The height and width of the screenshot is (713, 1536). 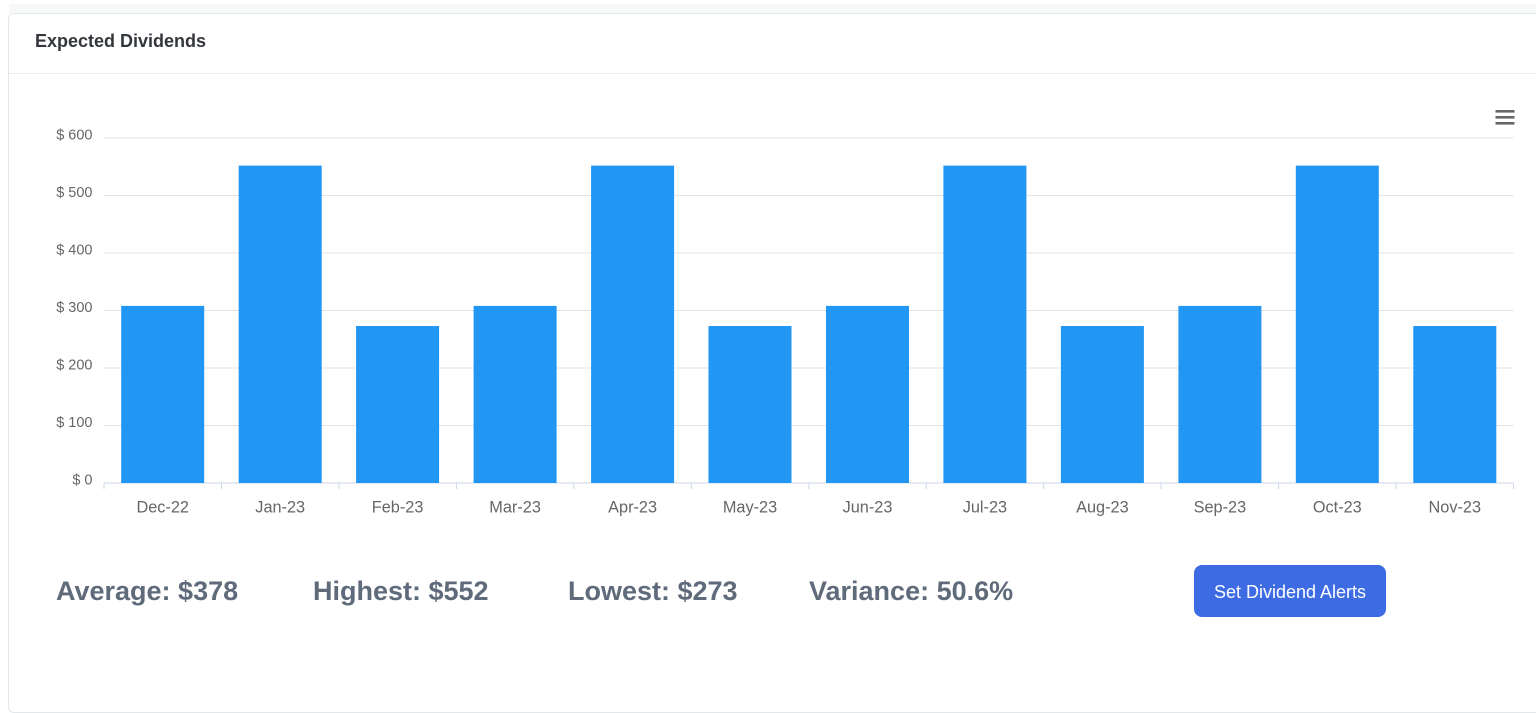 What do you see at coordinates (515, 508) in the screenshot?
I see `svg-text: Mar-23` at bounding box center [515, 508].